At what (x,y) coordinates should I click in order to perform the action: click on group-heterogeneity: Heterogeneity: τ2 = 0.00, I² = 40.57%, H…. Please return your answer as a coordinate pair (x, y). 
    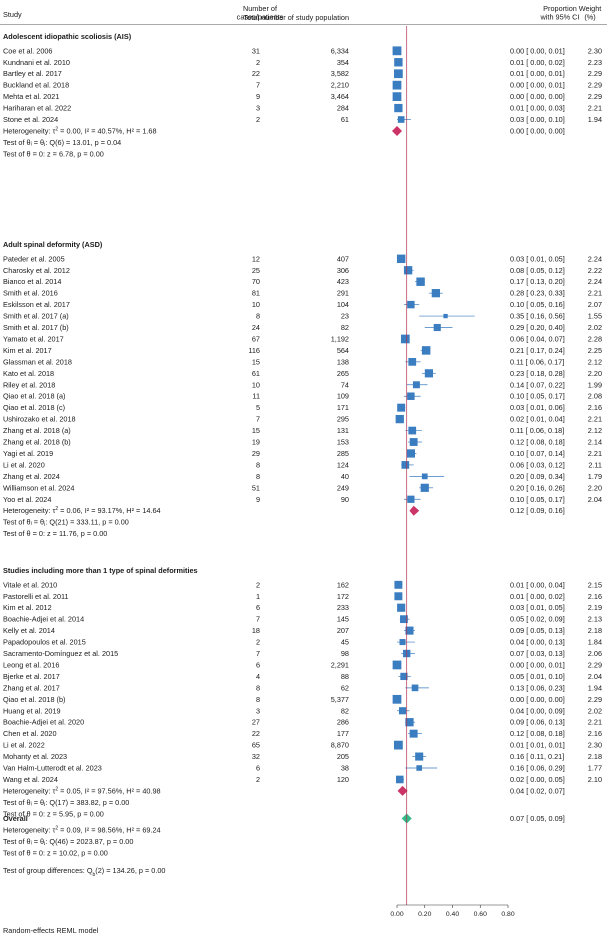
    Looking at the image, I should click on (80, 130).